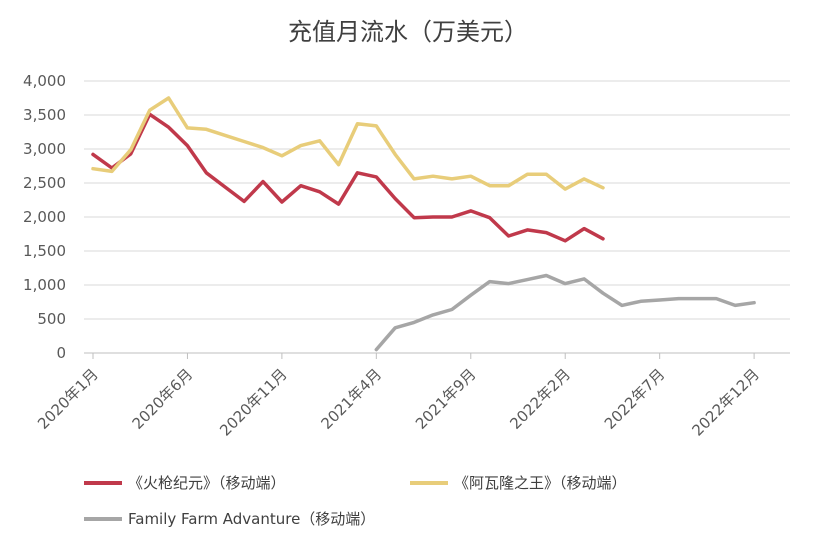  I want to click on x-tick-label: 2022年2月, so click(540, 399).